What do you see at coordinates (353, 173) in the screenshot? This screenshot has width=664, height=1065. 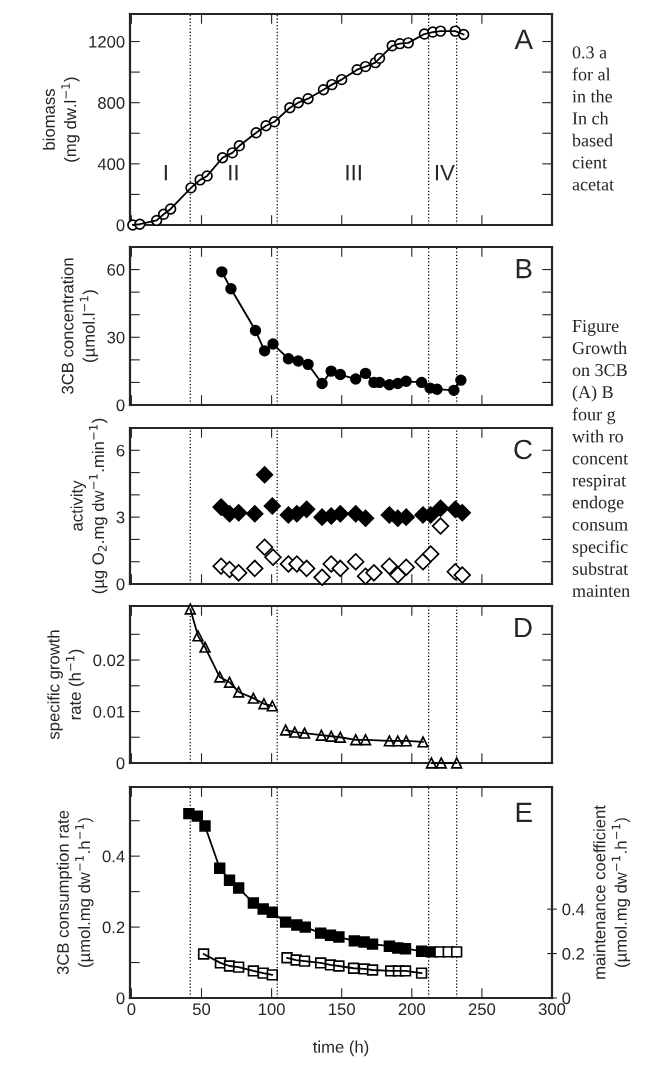 I see `annotation: III` at bounding box center [353, 173].